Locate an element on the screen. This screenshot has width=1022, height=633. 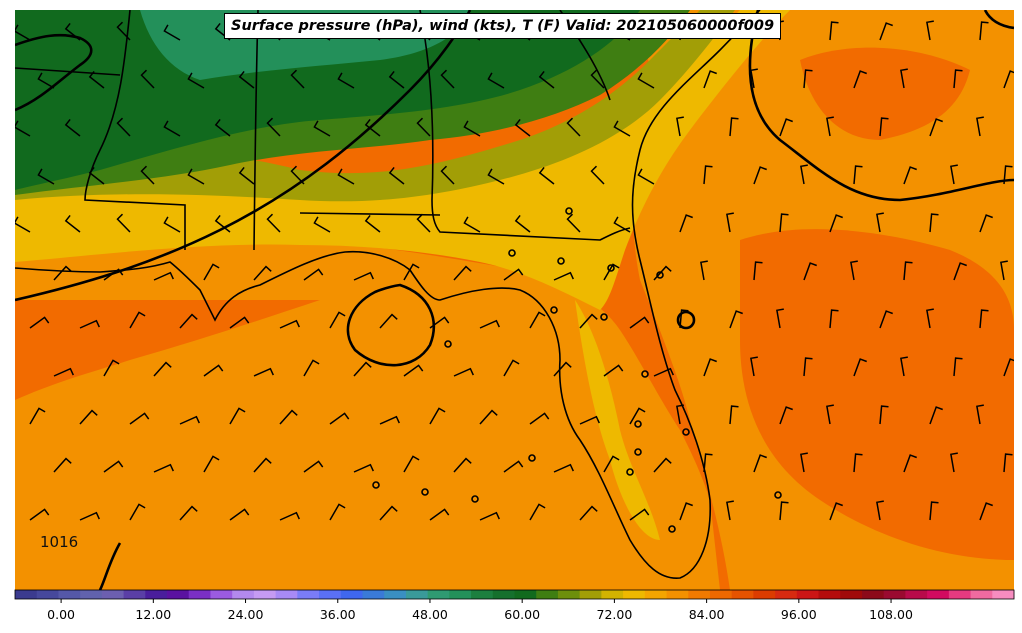
colorbar-tick-label: 48.00 is located at coordinates (430, 614).